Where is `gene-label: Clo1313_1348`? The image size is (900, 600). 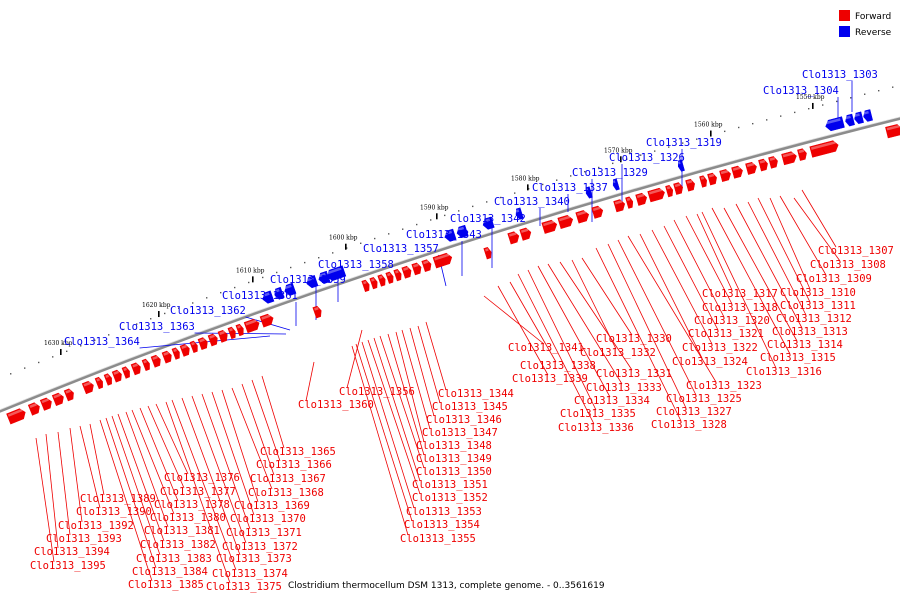
gene-label: Clo1313_1348 is located at coordinates (454, 446).